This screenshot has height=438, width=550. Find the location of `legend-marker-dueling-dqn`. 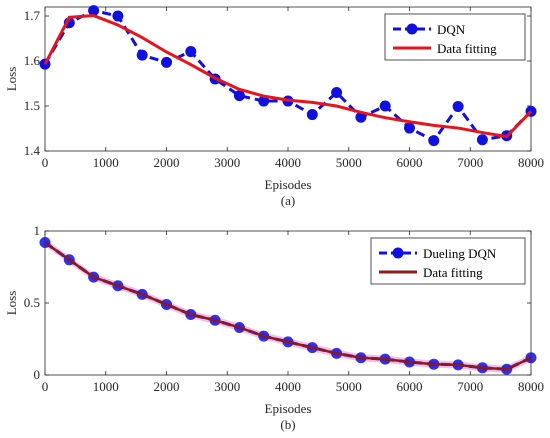

legend-marker-dueling-dqn is located at coordinates (398, 253).